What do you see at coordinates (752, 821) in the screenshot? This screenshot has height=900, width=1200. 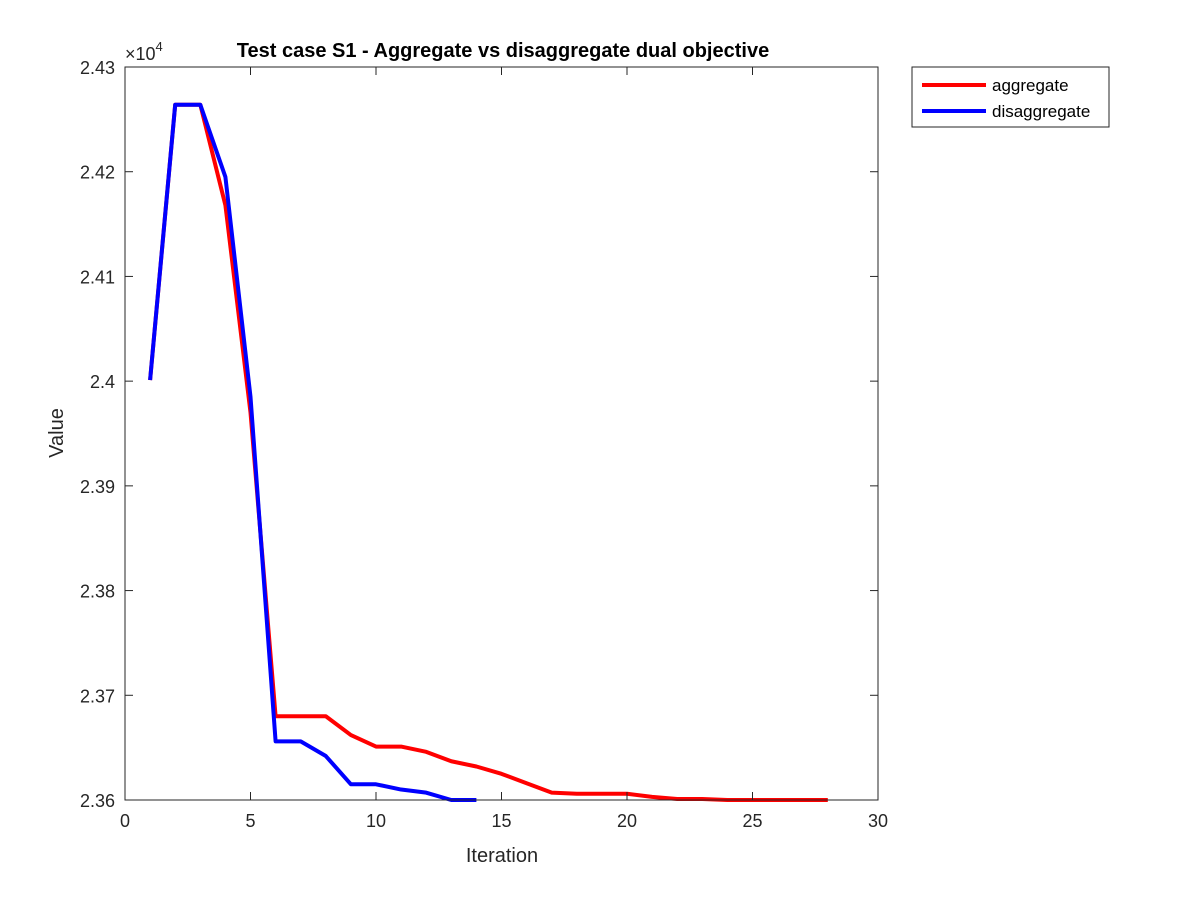 I see `x-tick-label: 25` at bounding box center [752, 821].